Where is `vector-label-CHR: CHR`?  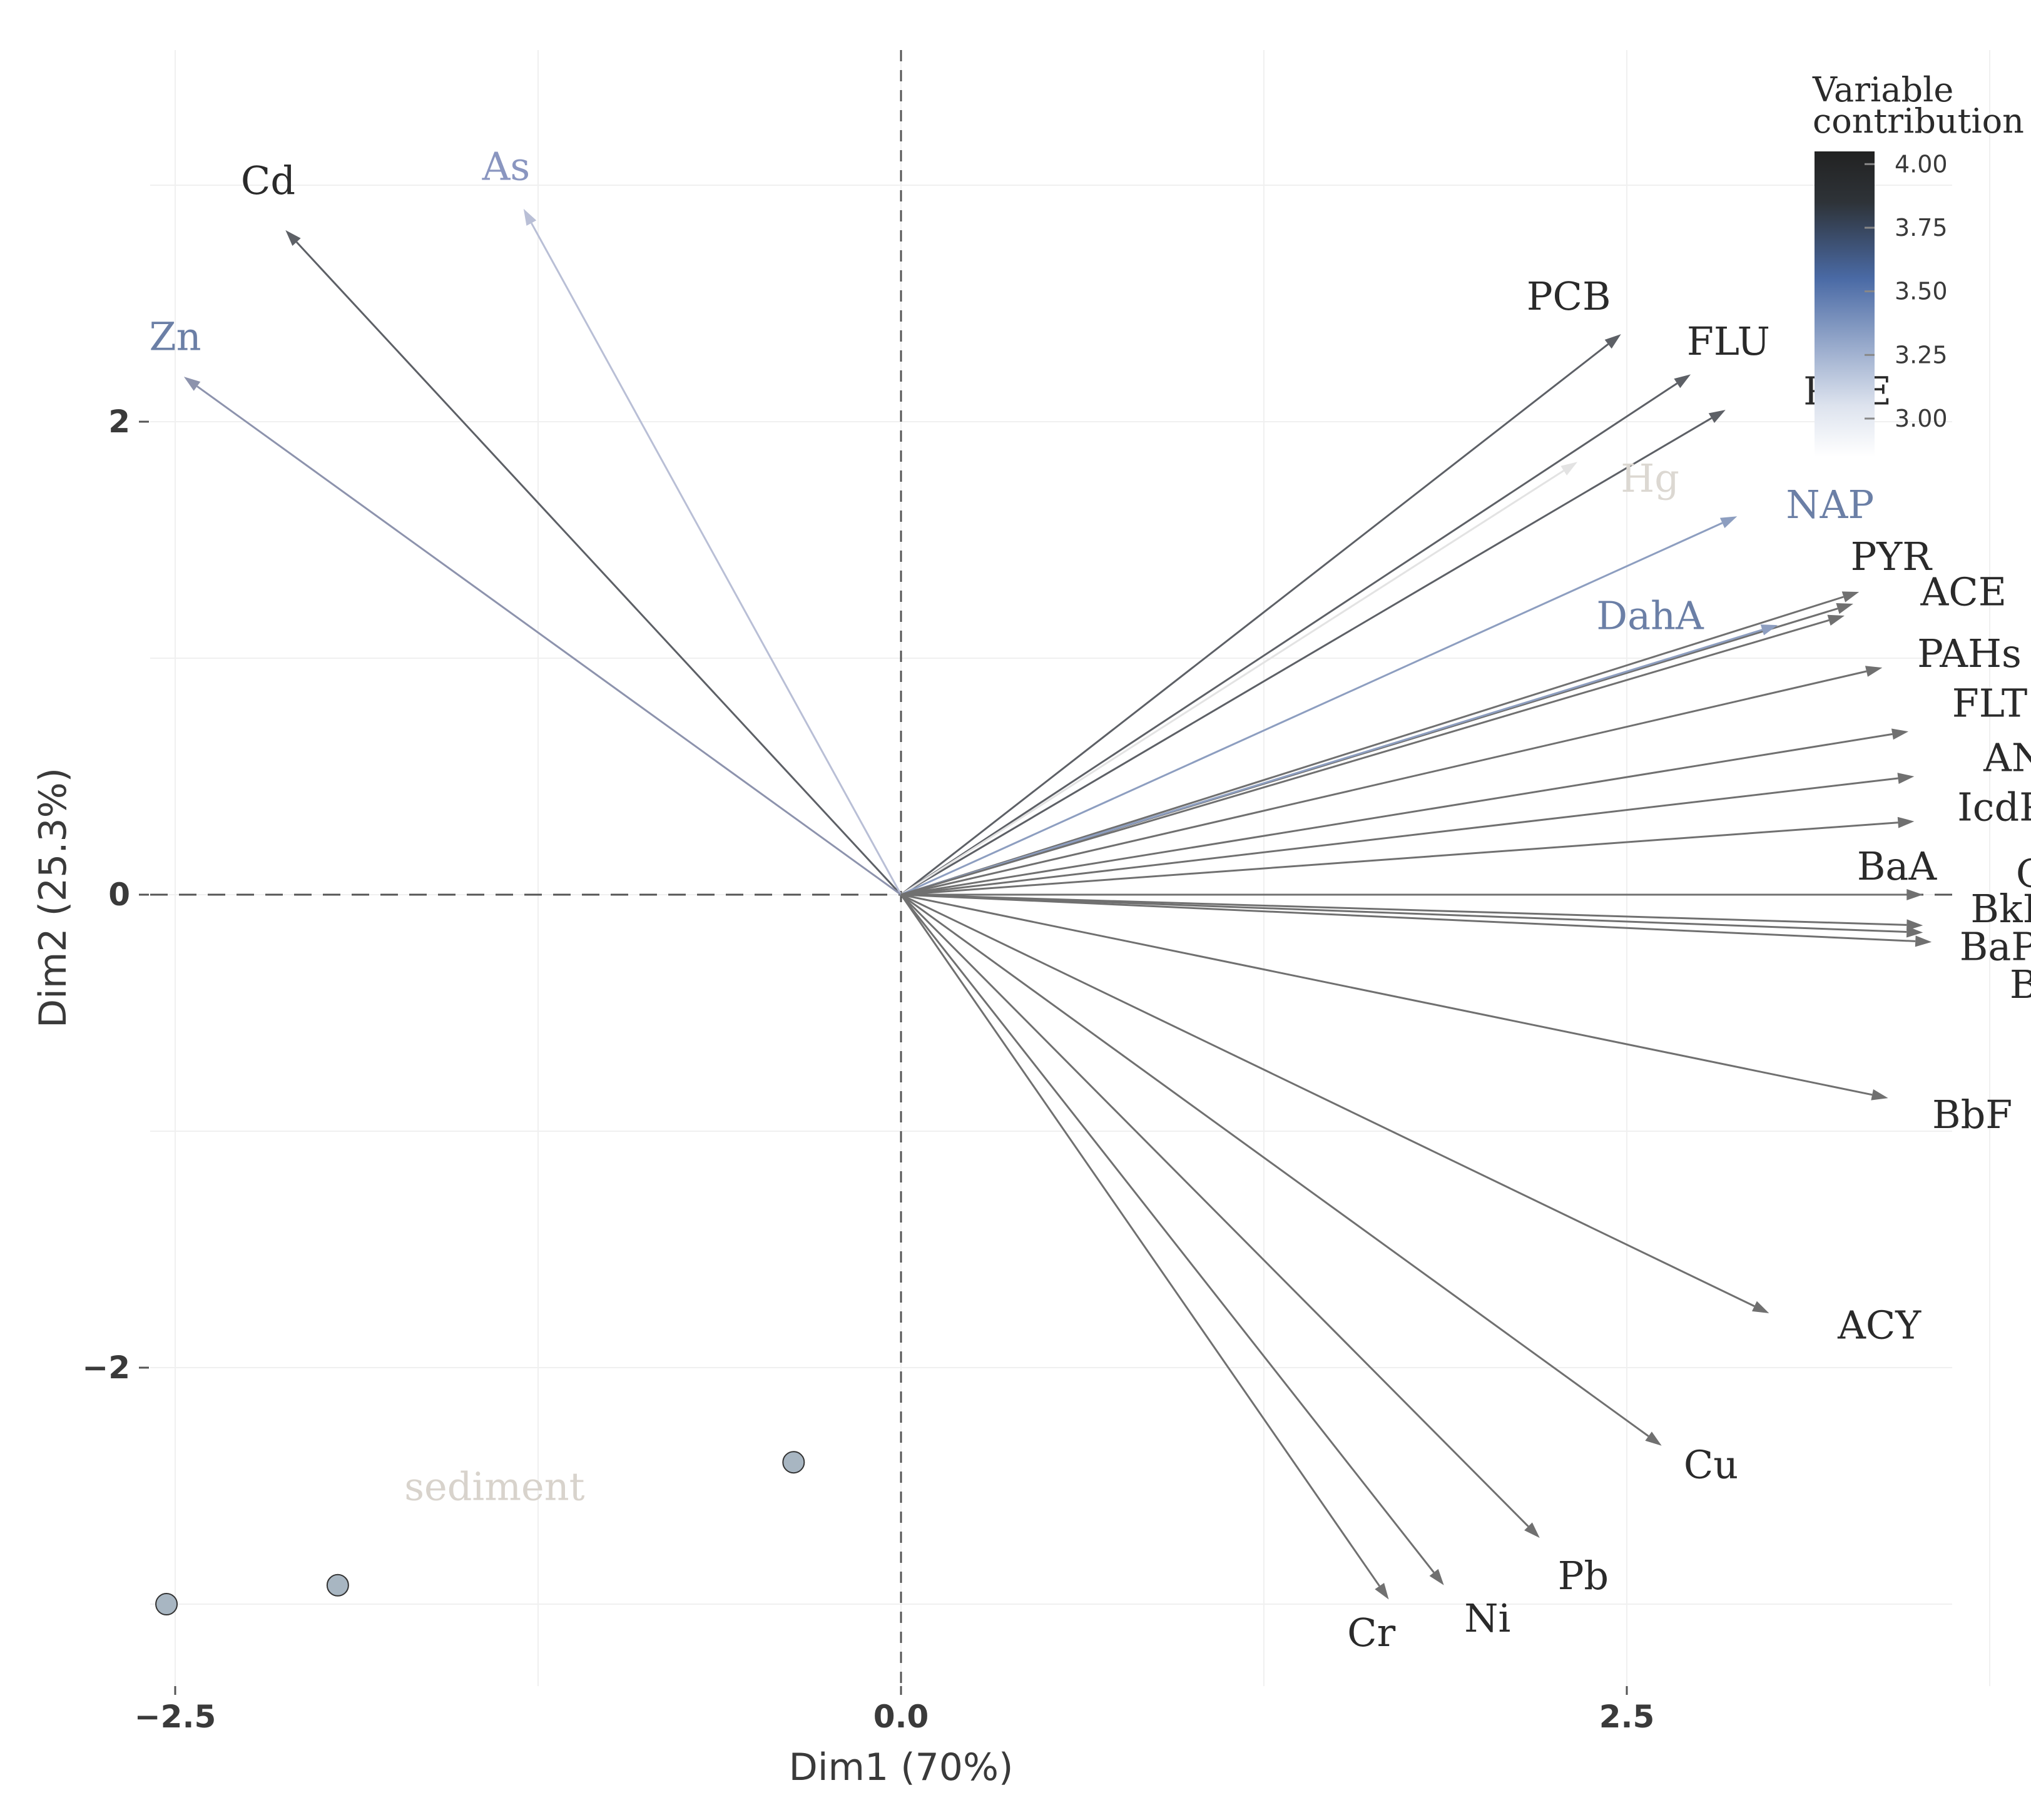
vector-label-CHR: CHR is located at coordinates (2024, 873).